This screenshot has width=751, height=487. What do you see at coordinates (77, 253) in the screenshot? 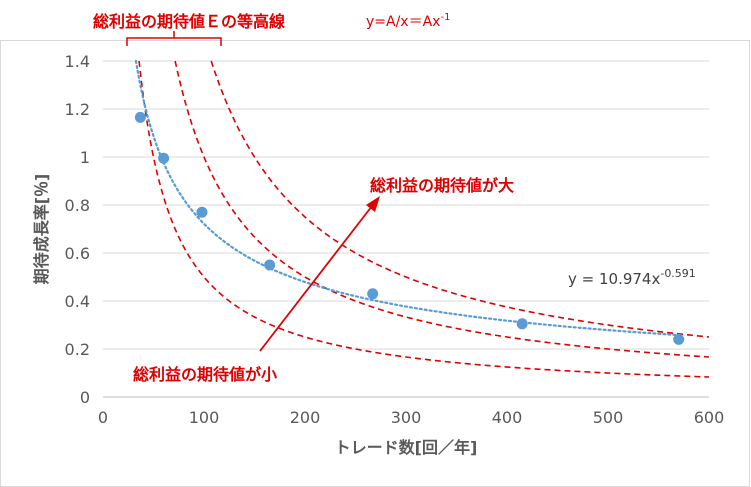
I see `y-tick-label: 0.6` at bounding box center [77, 253].